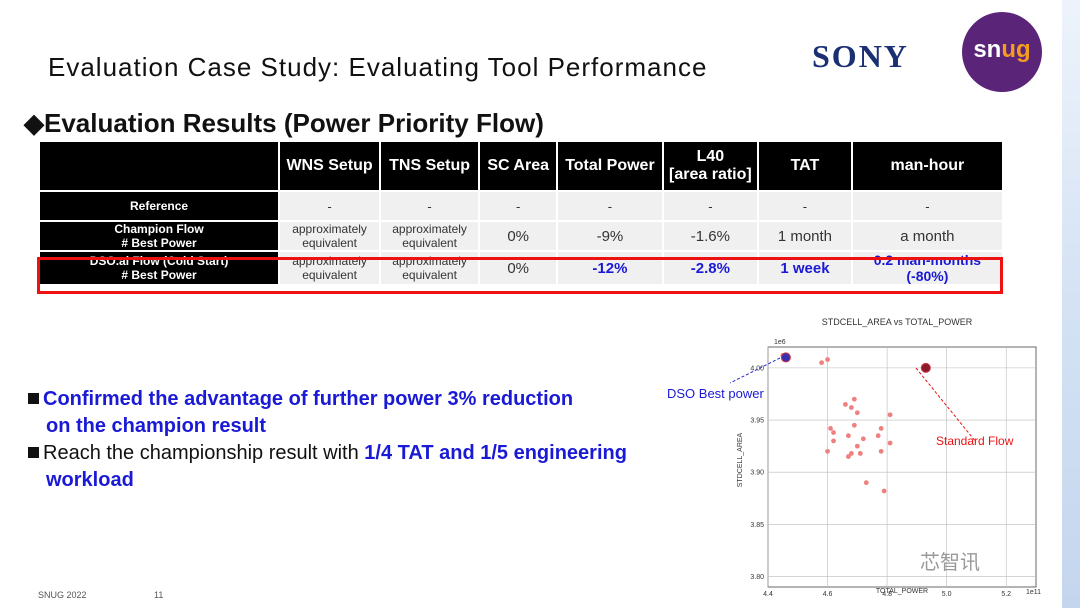 This screenshot has height=608, width=1080. Describe the element at coordinates (740, 459) in the screenshot. I see `y-axis-label: STDCELL_AREA` at that location.